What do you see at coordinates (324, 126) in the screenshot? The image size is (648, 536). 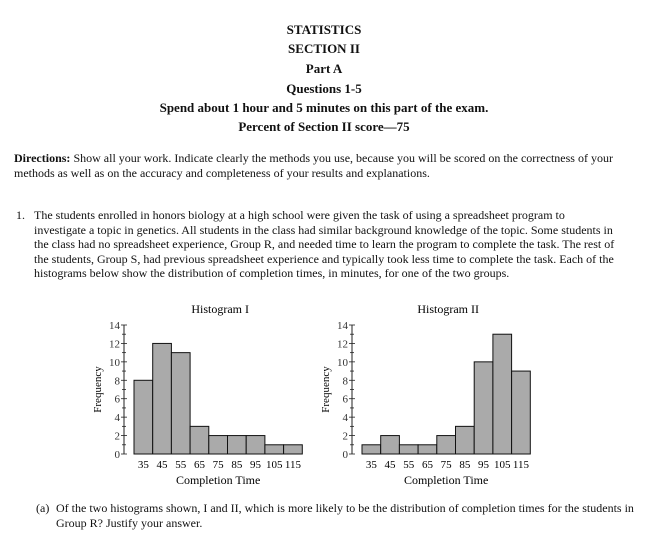 I see `score-percent: Percent of Section II score—75` at bounding box center [324, 126].